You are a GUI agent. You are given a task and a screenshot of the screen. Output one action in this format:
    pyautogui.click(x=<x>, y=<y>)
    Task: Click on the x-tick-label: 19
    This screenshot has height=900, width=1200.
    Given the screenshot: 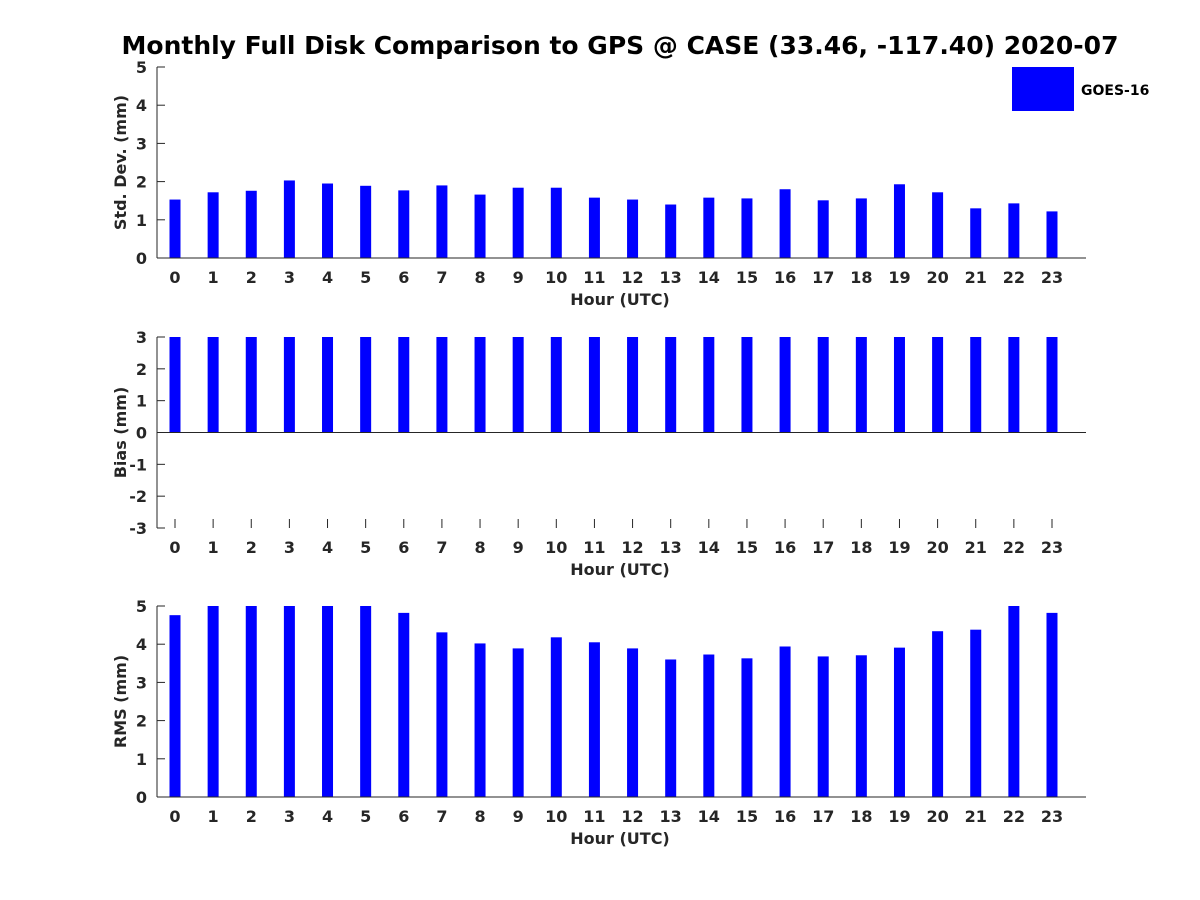 What is the action you would take?
    pyautogui.click(x=899, y=816)
    